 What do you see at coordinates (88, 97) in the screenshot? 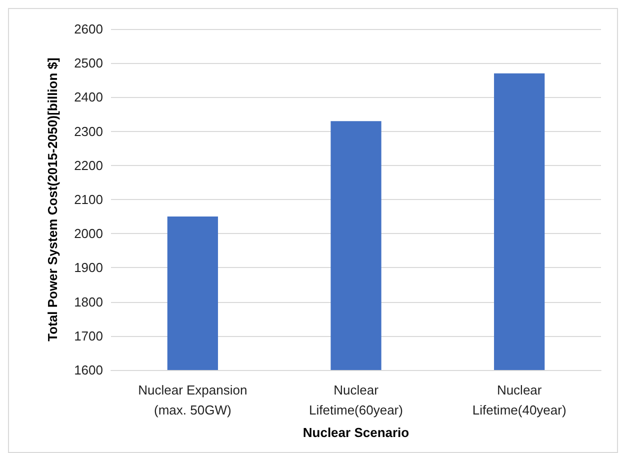
I see `y-tick-label: 2400` at bounding box center [88, 97].